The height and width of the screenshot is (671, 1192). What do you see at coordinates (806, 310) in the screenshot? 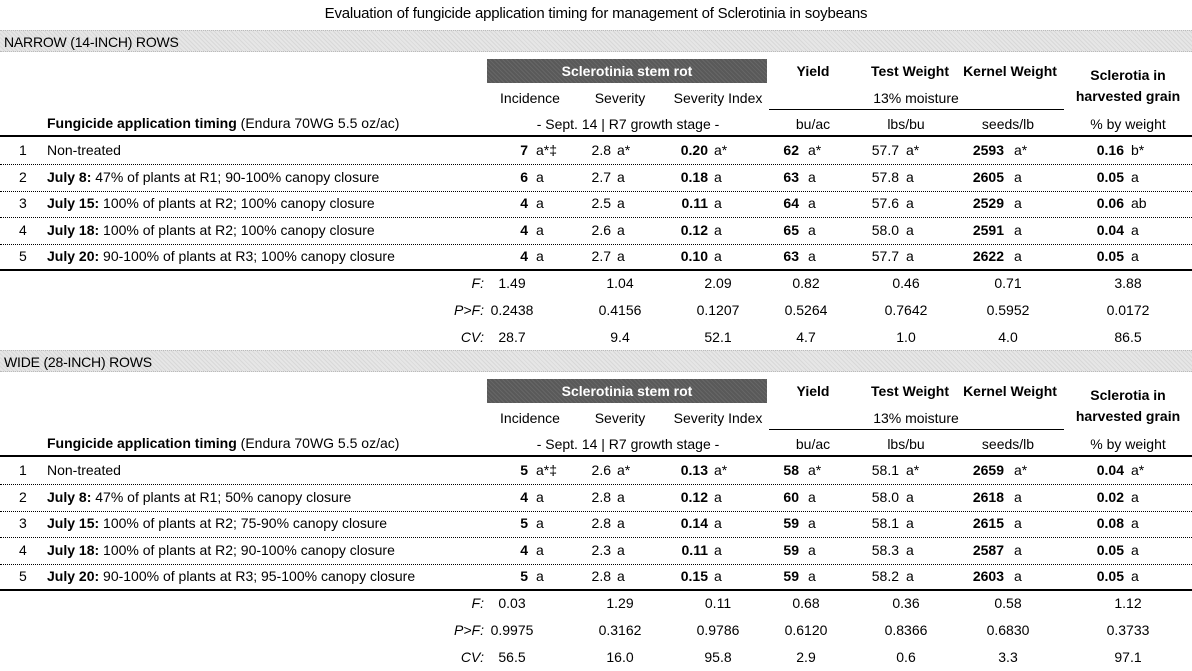
I see `stat-yield: 0.5264` at bounding box center [806, 310].